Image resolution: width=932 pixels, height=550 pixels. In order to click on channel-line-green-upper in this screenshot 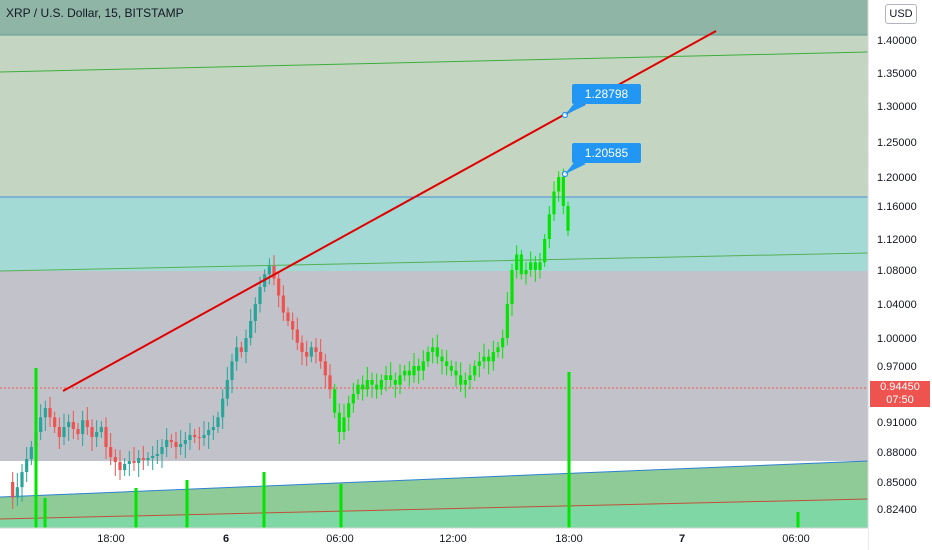, I will do `click(434, 62)`.